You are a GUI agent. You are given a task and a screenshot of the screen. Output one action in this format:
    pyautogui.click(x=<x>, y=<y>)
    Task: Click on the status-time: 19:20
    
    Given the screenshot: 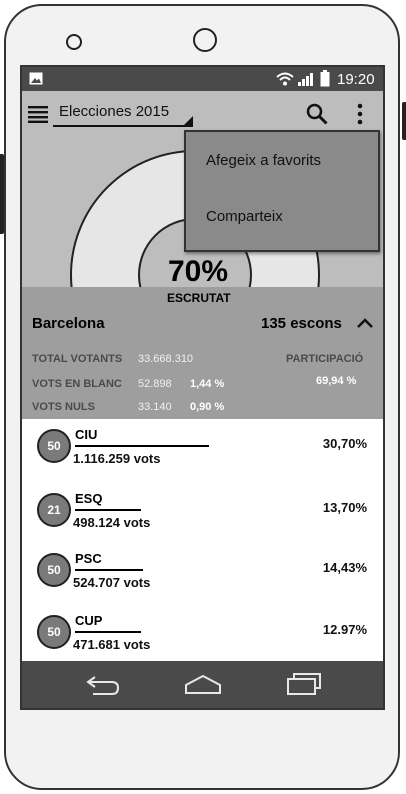 What is the action you would take?
    pyautogui.click(x=356, y=79)
    